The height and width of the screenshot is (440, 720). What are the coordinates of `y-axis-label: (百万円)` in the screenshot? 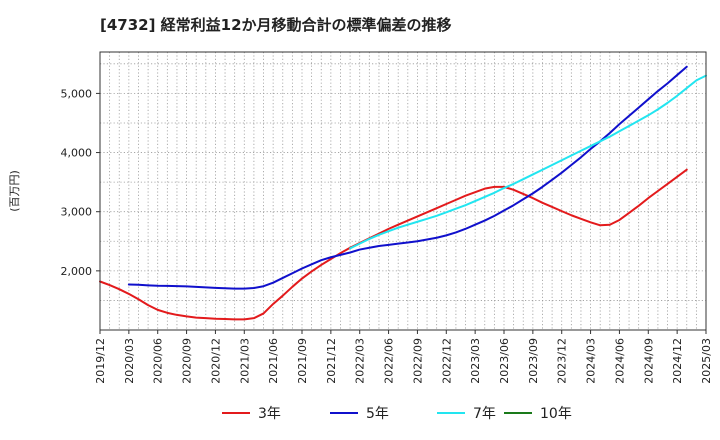 It's located at (14, 191).